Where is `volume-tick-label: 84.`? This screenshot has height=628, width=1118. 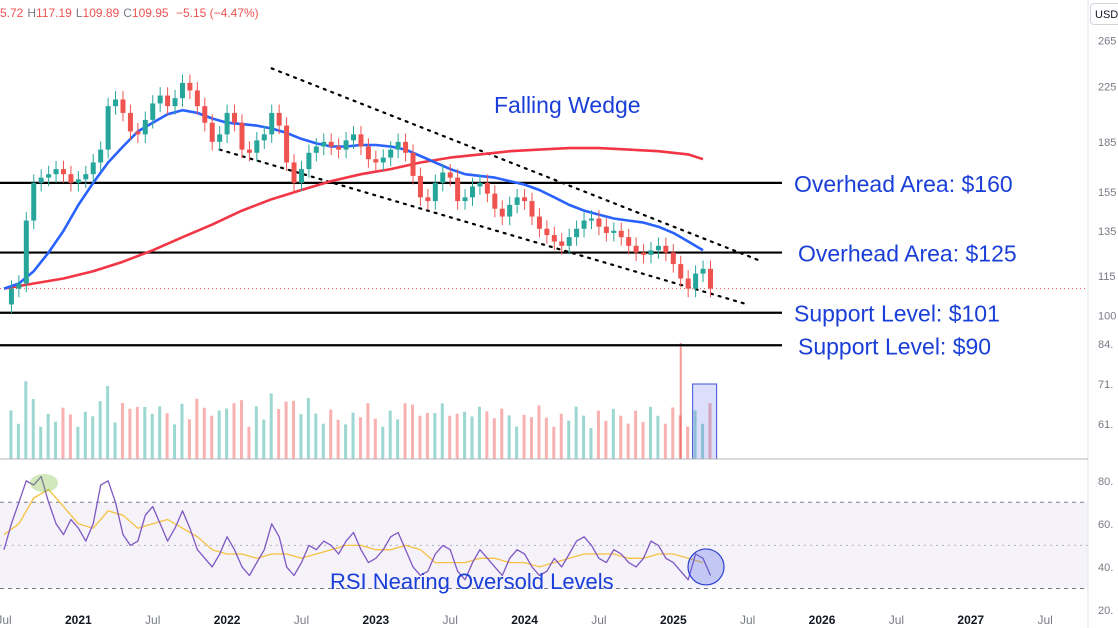
volume-tick-label: 84. is located at coordinates (1105, 345).